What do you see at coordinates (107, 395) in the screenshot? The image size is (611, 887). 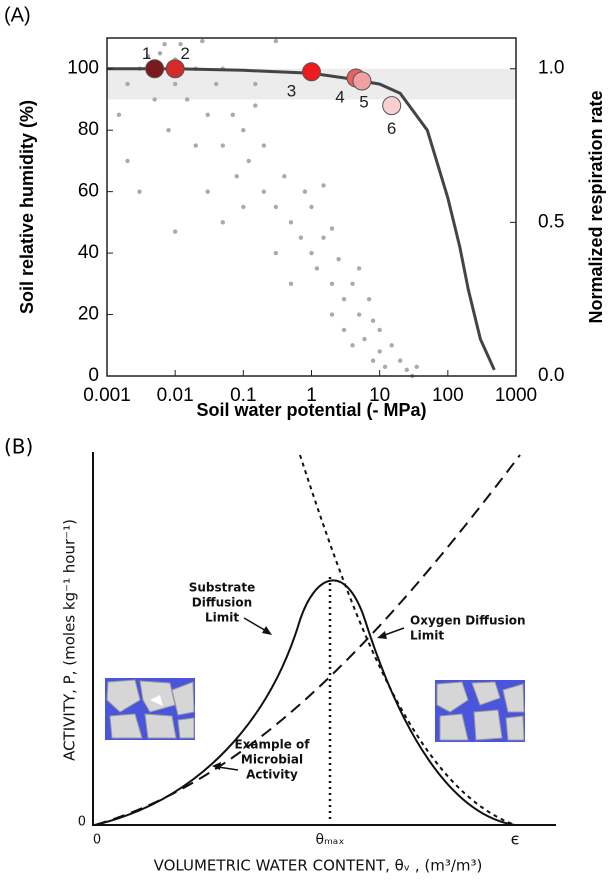 I see `x-tick-label: 0.001` at bounding box center [107, 395].